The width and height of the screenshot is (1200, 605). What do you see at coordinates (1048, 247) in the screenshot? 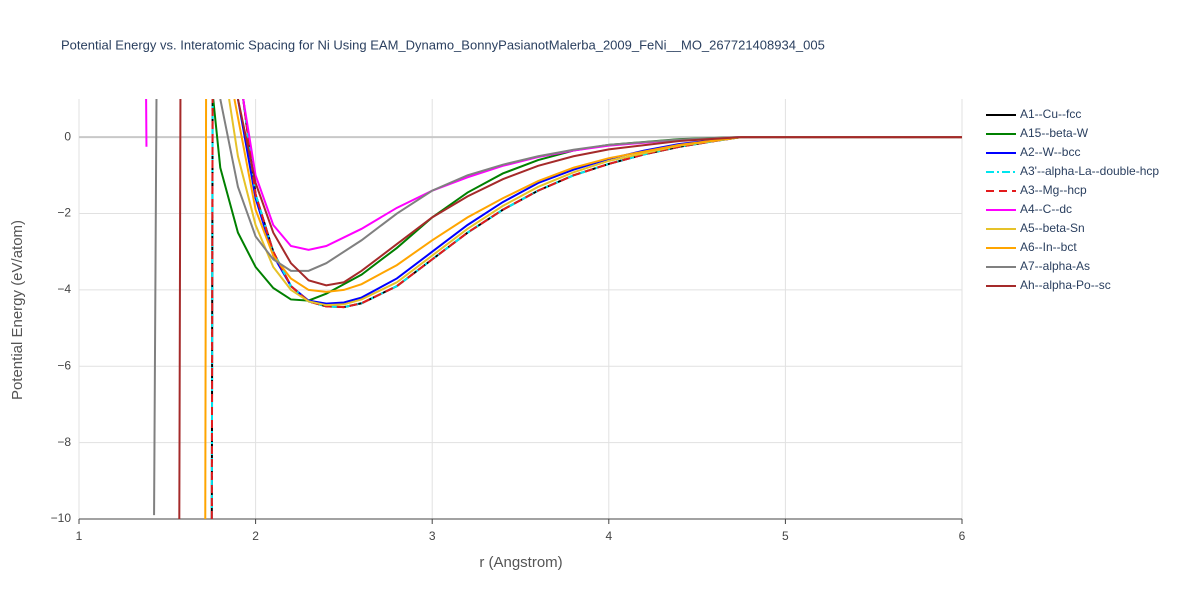
I see `legend-label: A6--In--bct` at bounding box center [1048, 247].